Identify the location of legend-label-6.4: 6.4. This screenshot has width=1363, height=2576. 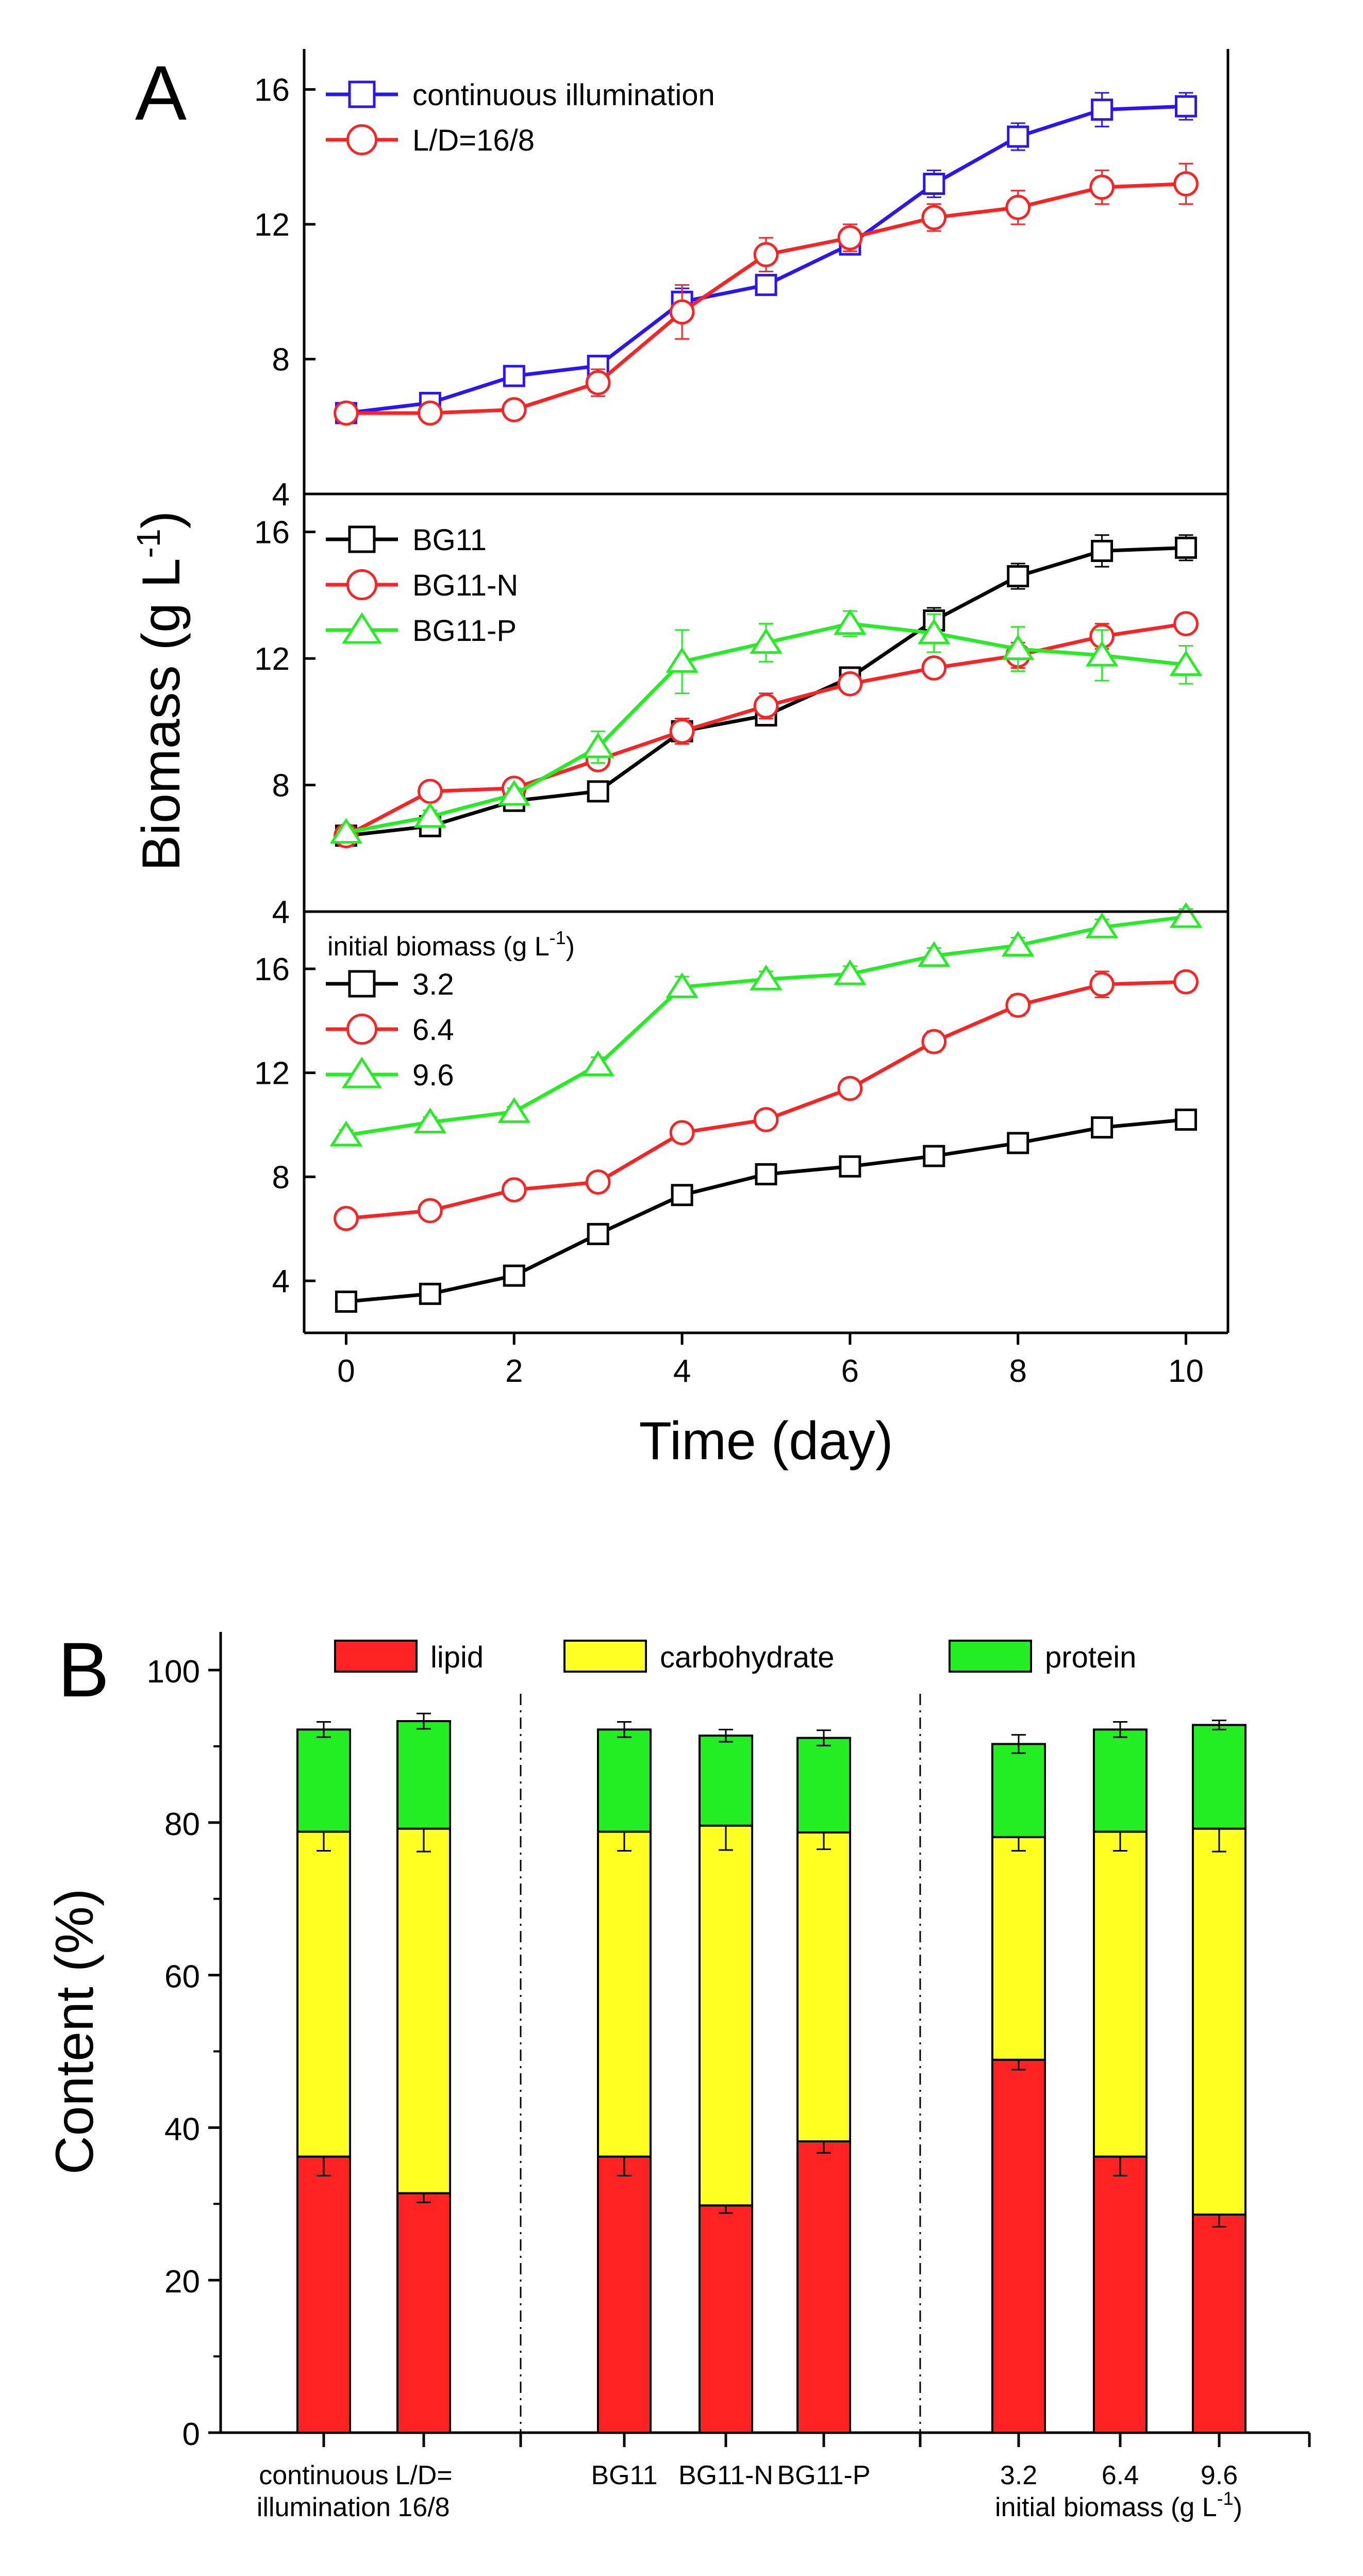
(433, 1030).